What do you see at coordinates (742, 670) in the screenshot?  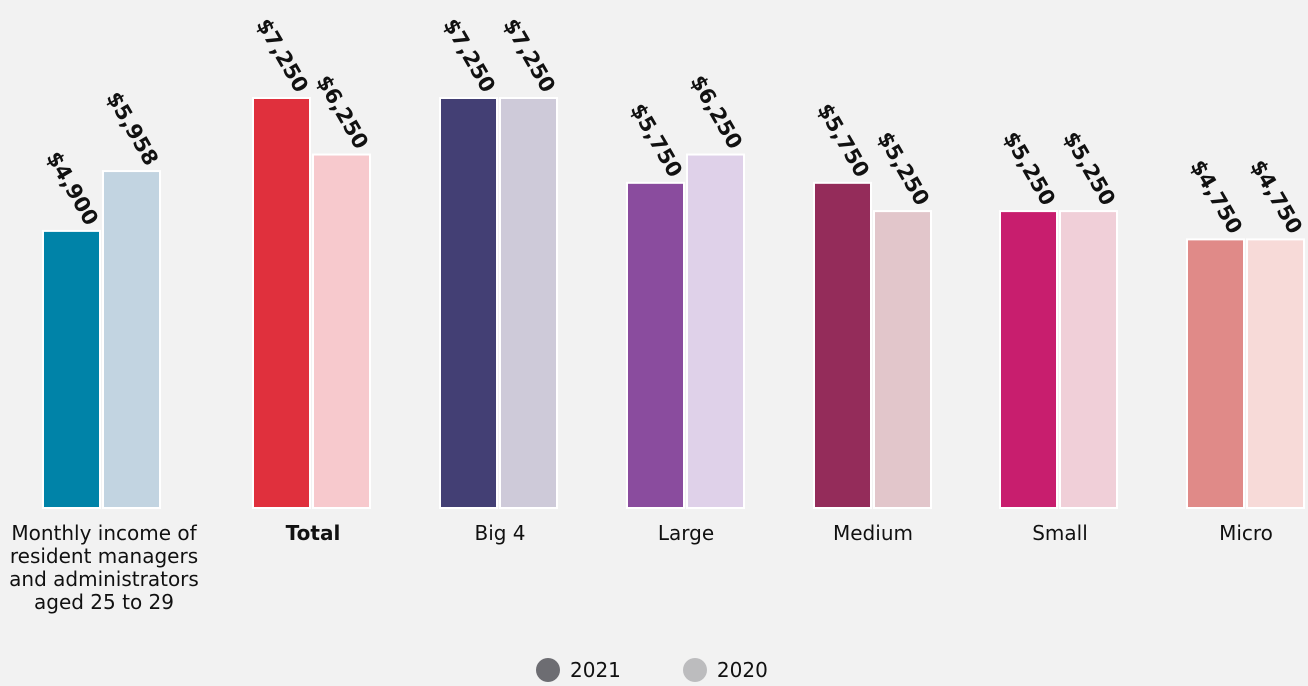 I see `legend-label-2020: 2020` at bounding box center [742, 670].